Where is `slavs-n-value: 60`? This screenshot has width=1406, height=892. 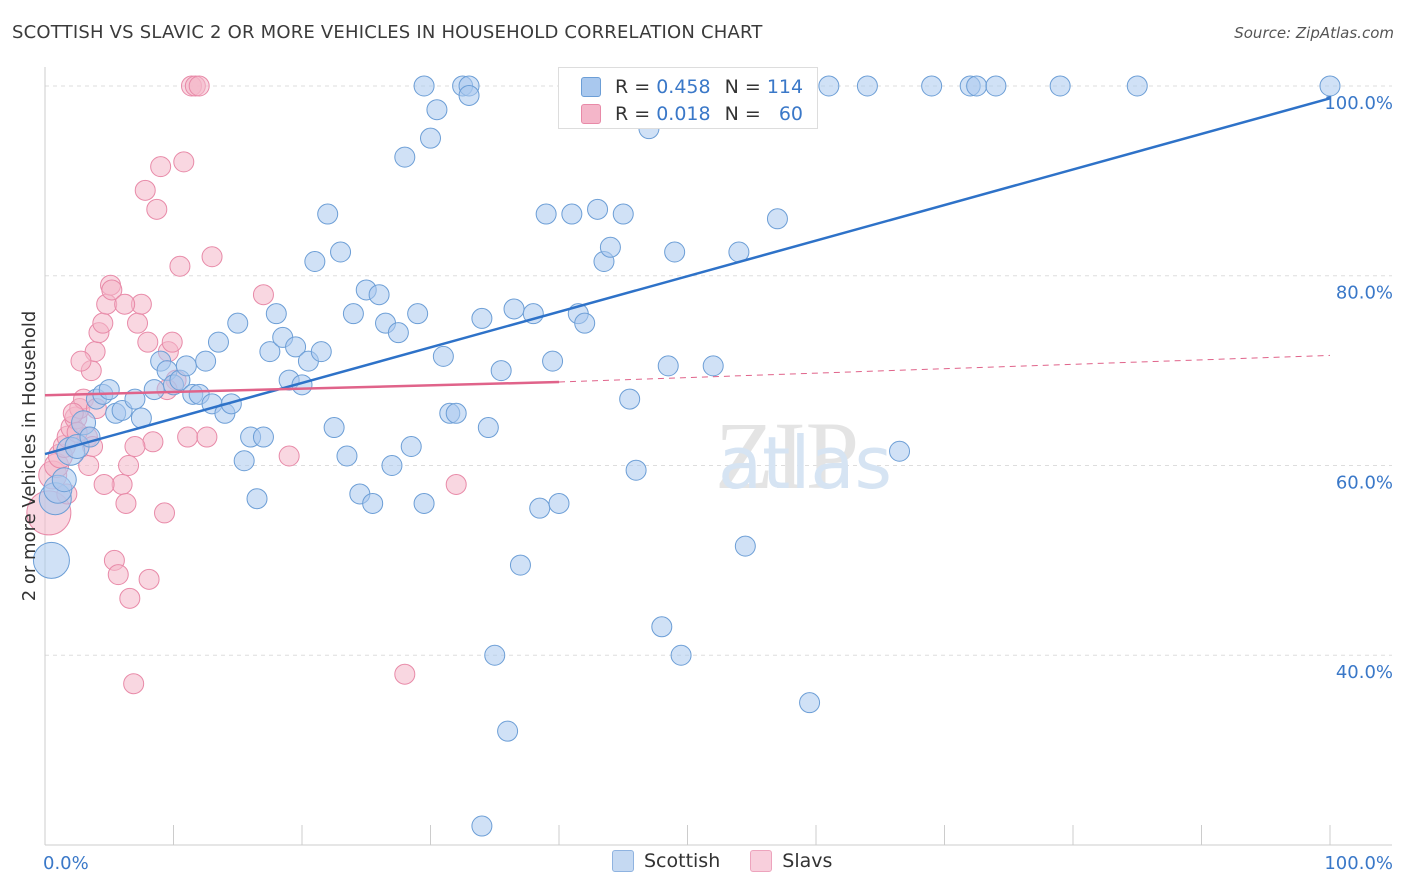 slavs-n-value: 60 is located at coordinates (791, 114).